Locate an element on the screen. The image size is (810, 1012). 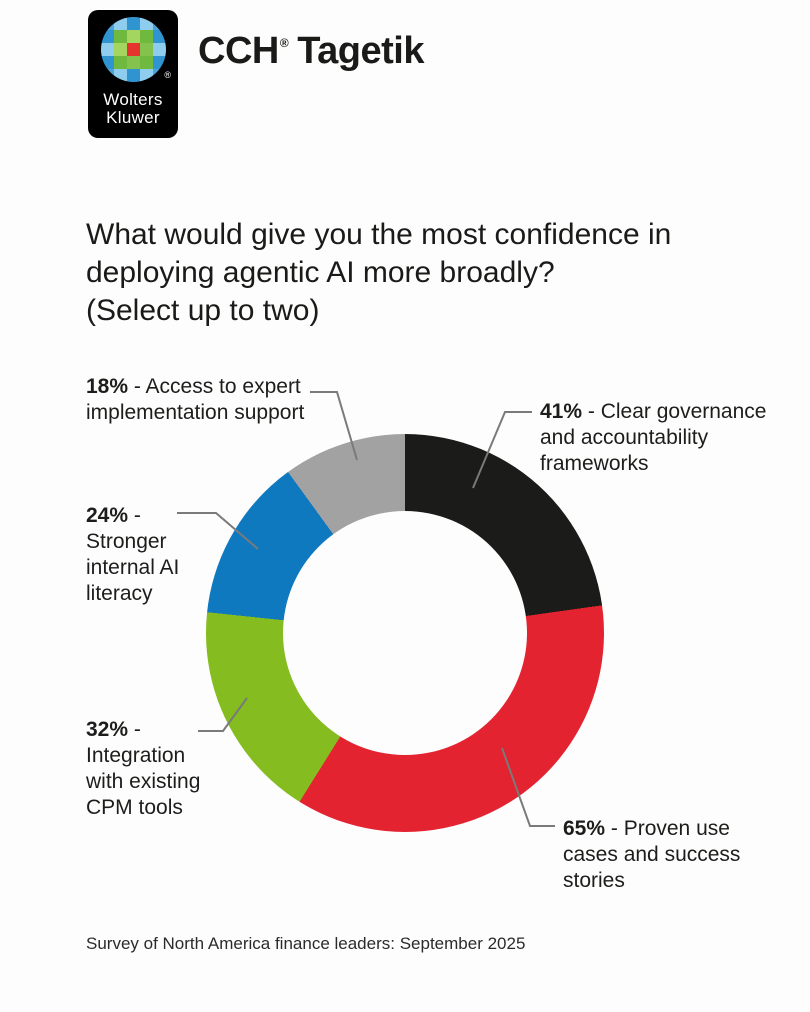
callout-line: literacy is located at coordinates (119, 593).